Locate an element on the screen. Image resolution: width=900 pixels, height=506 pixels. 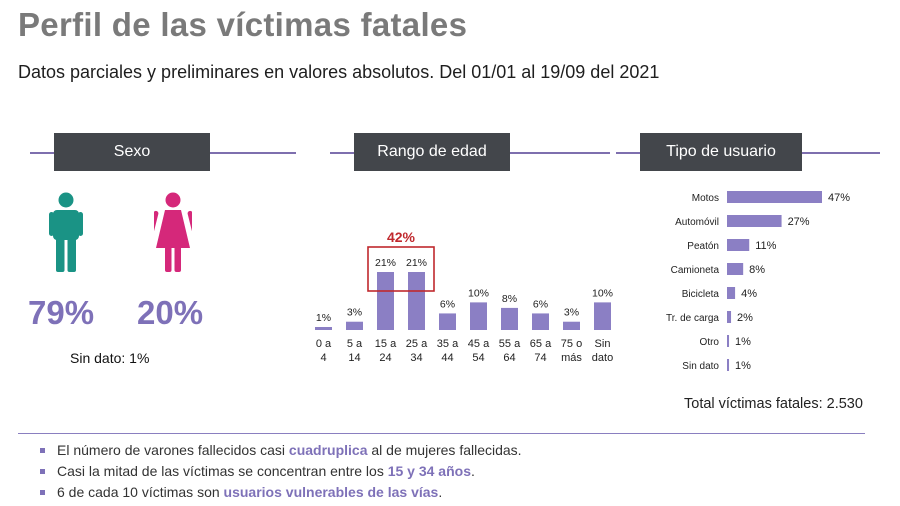
age-bar-label: 8% is located at coordinates (509, 299).